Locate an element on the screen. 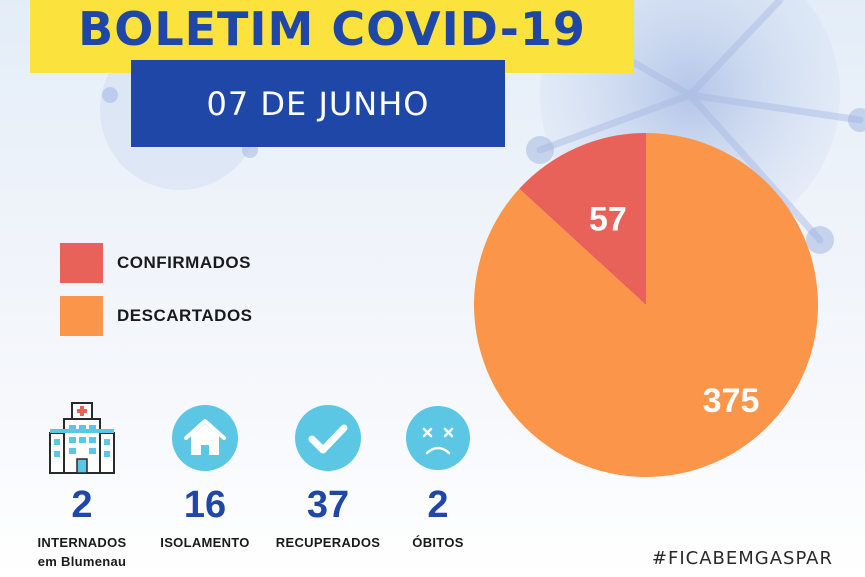 The image size is (865, 577). sad-face-icon is located at coordinates (438, 437).